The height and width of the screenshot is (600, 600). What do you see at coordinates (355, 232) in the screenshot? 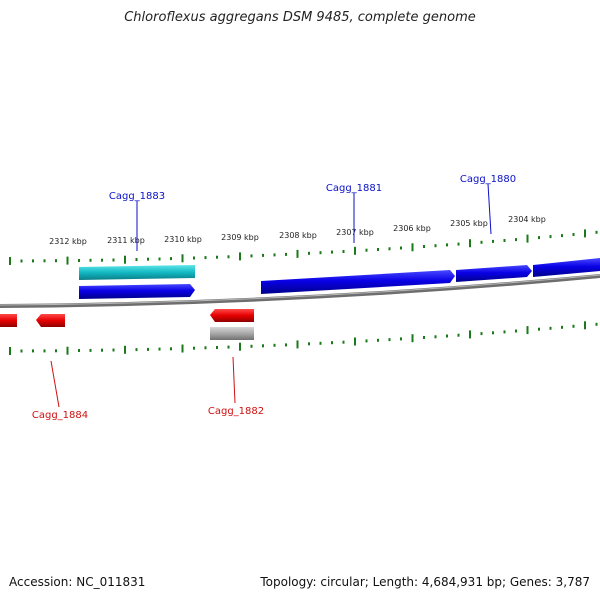
I see `scale-label: 2307 kbp` at bounding box center [355, 232].